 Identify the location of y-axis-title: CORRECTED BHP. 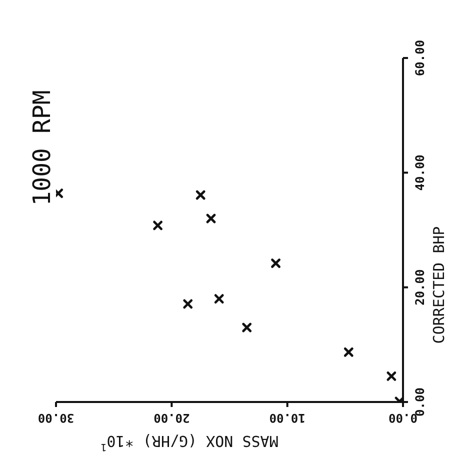
(439, 285).